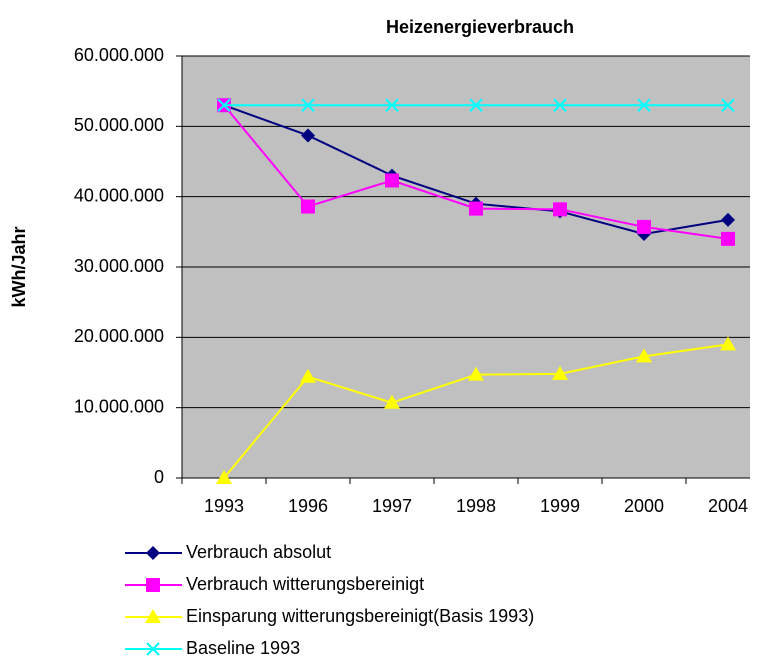 The width and height of the screenshot is (764, 666). Describe the element at coordinates (159, 477) in the screenshot. I see `y-tick-label: 0` at that location.